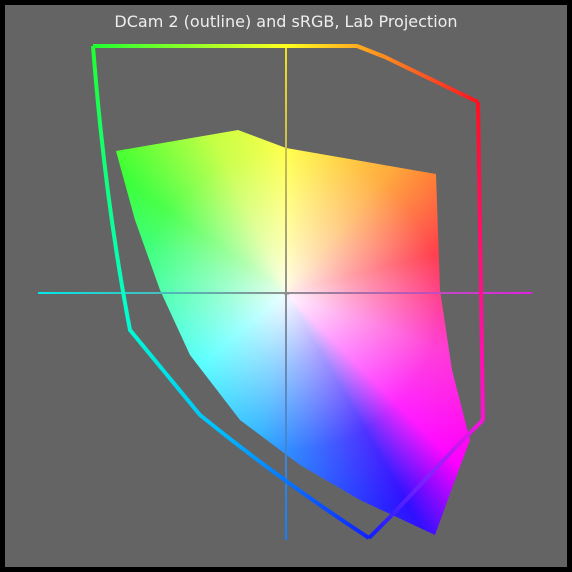  I want to click on outline-bottom-right, so click(426, 479).